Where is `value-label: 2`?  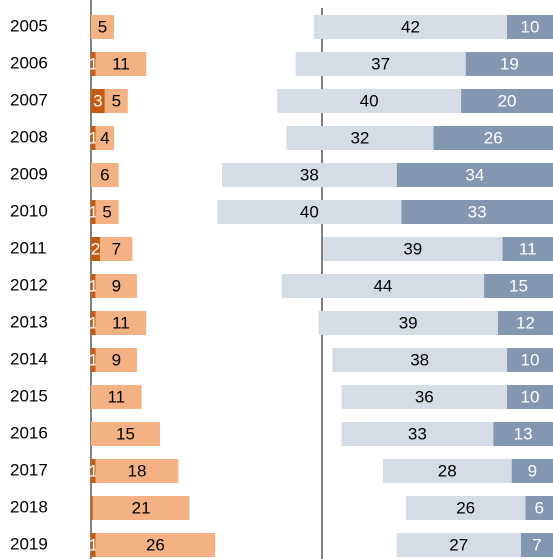 value-label: 2 is located at coordinates (95, 248).